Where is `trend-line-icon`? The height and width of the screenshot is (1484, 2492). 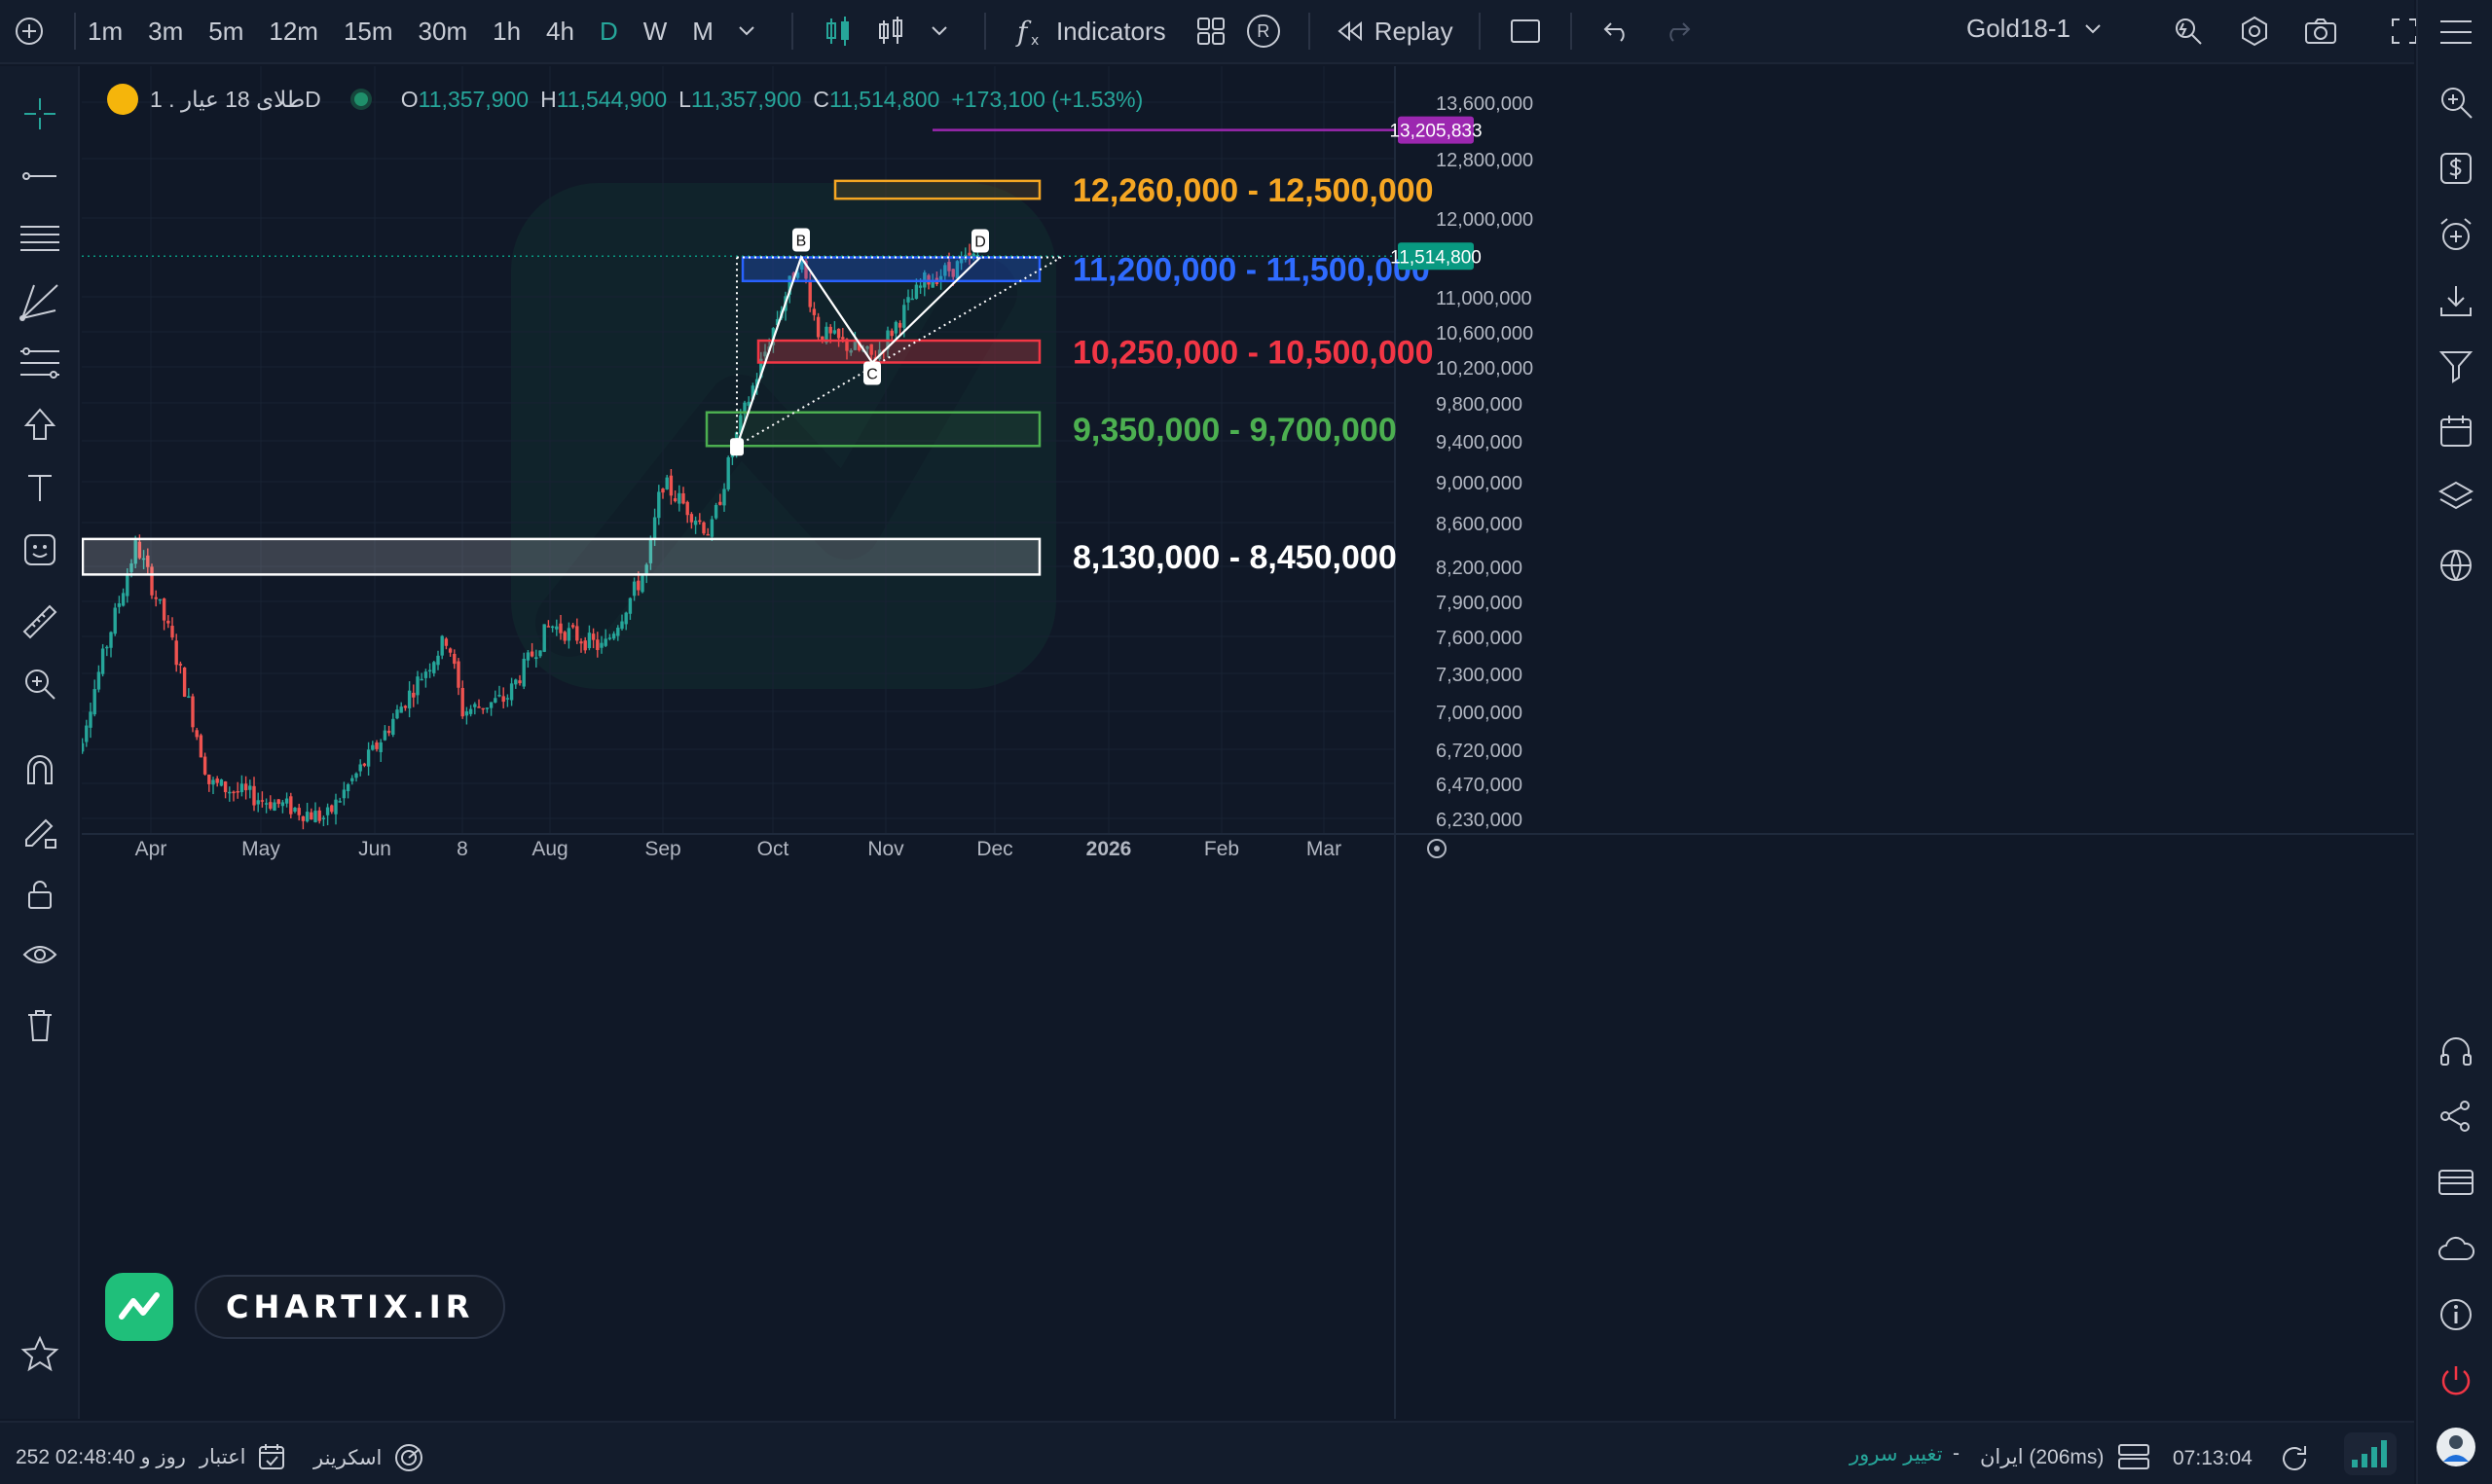
trend-line-icon is located at coordinates (40, 176).